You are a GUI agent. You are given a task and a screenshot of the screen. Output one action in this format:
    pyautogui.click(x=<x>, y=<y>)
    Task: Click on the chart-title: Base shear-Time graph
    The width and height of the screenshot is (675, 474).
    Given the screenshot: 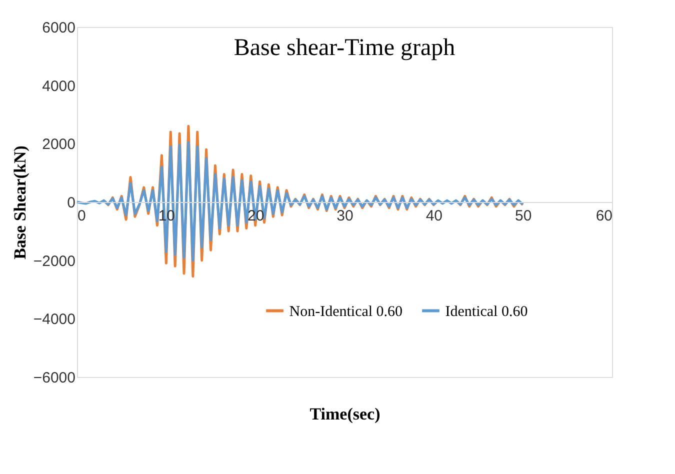 What is the action you would take?
    pyautogui.click(x=345, y=48)
    